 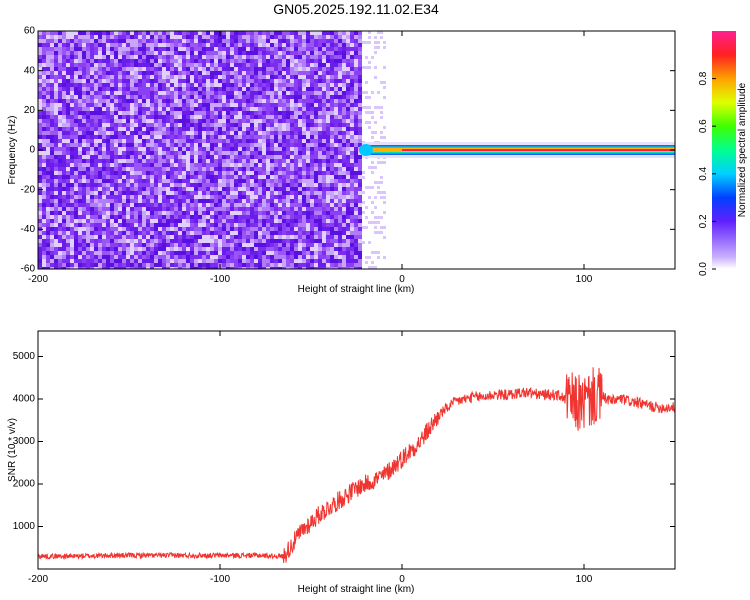 I want to click on figure-title: GN05.2025.192.11.02.E34, so click(x=356, y=9).